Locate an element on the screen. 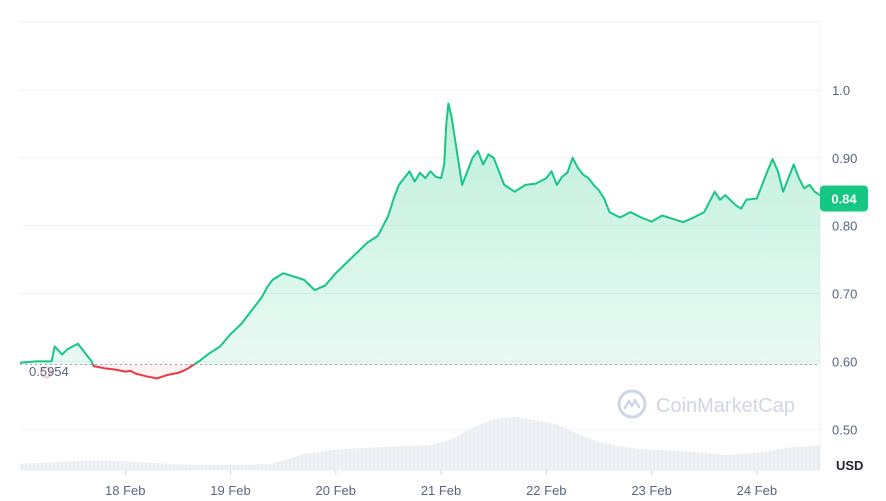 The height and width of the screenshot is (501, 886). y-tick-label: 1.0 is located at coordinates (841, 90).